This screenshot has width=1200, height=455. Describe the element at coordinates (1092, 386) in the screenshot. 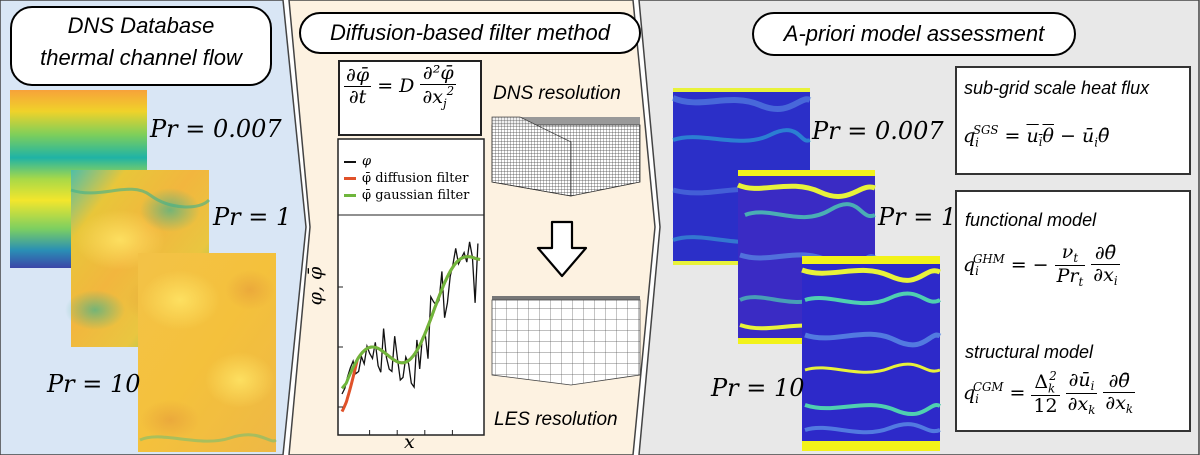

I see `cgm-num2-sub: i` at that location.